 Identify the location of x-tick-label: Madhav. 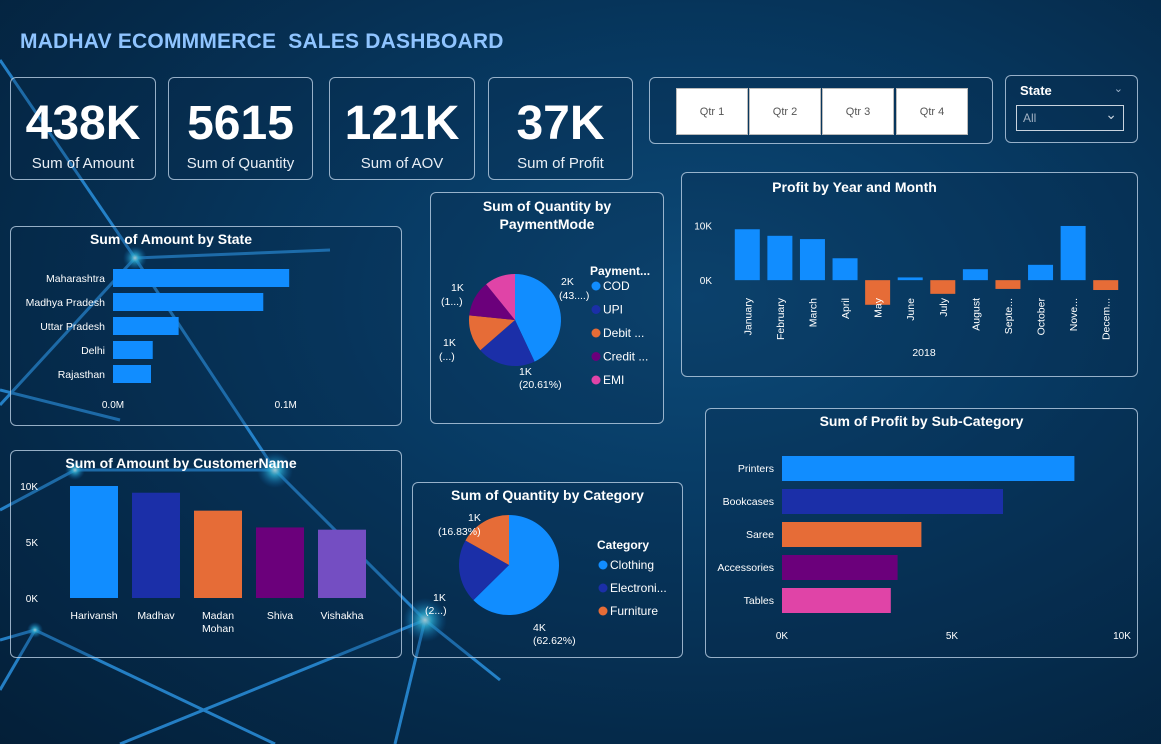
(156, 616).